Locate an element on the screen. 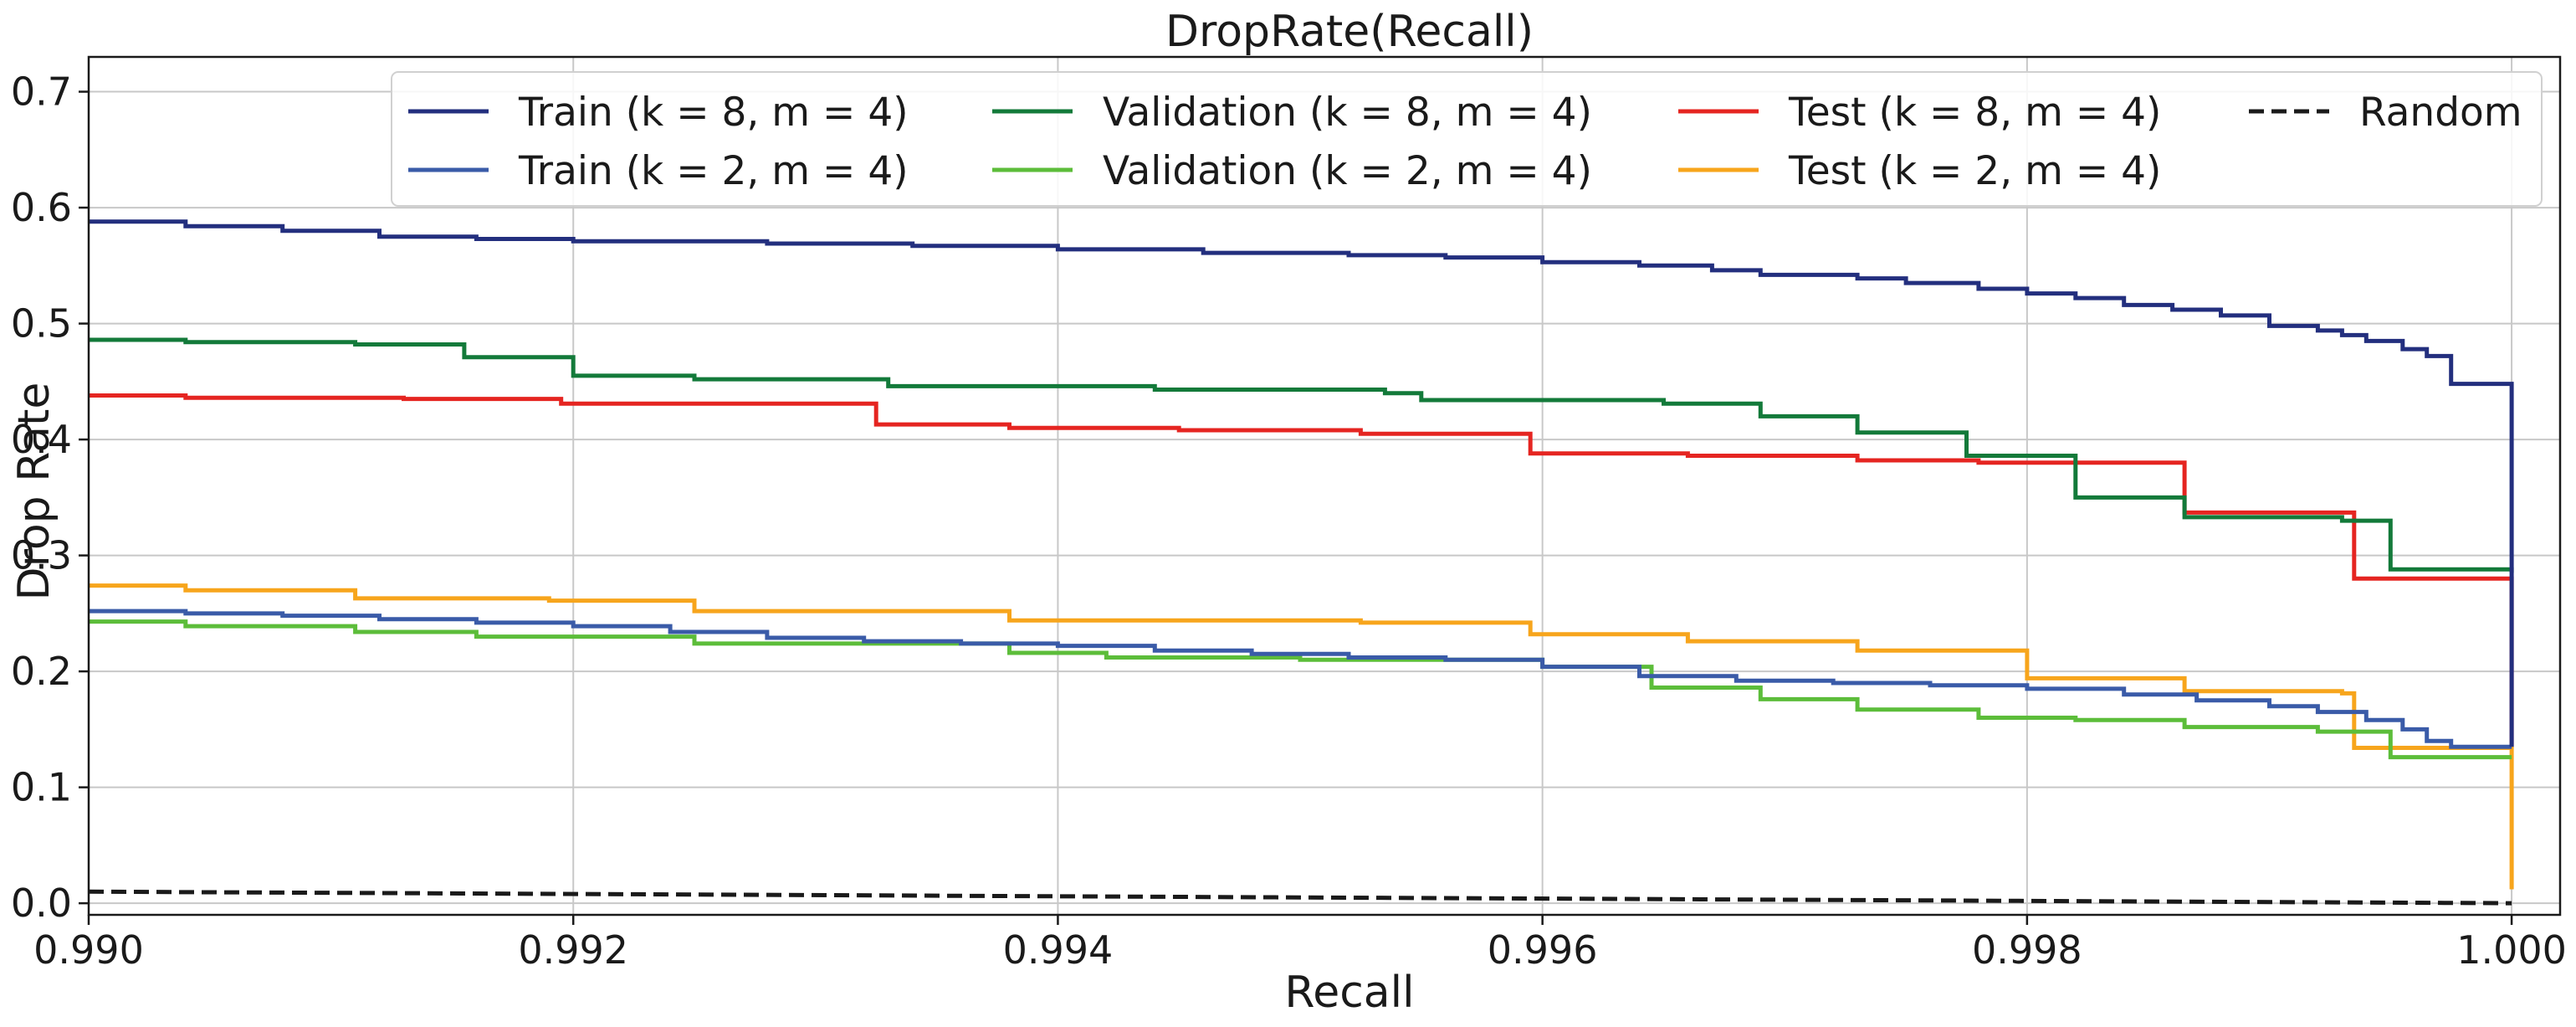 This screenshot has width=2576, height=1027. y-tick-label: 0.7 is located at coordinates (42, 92).